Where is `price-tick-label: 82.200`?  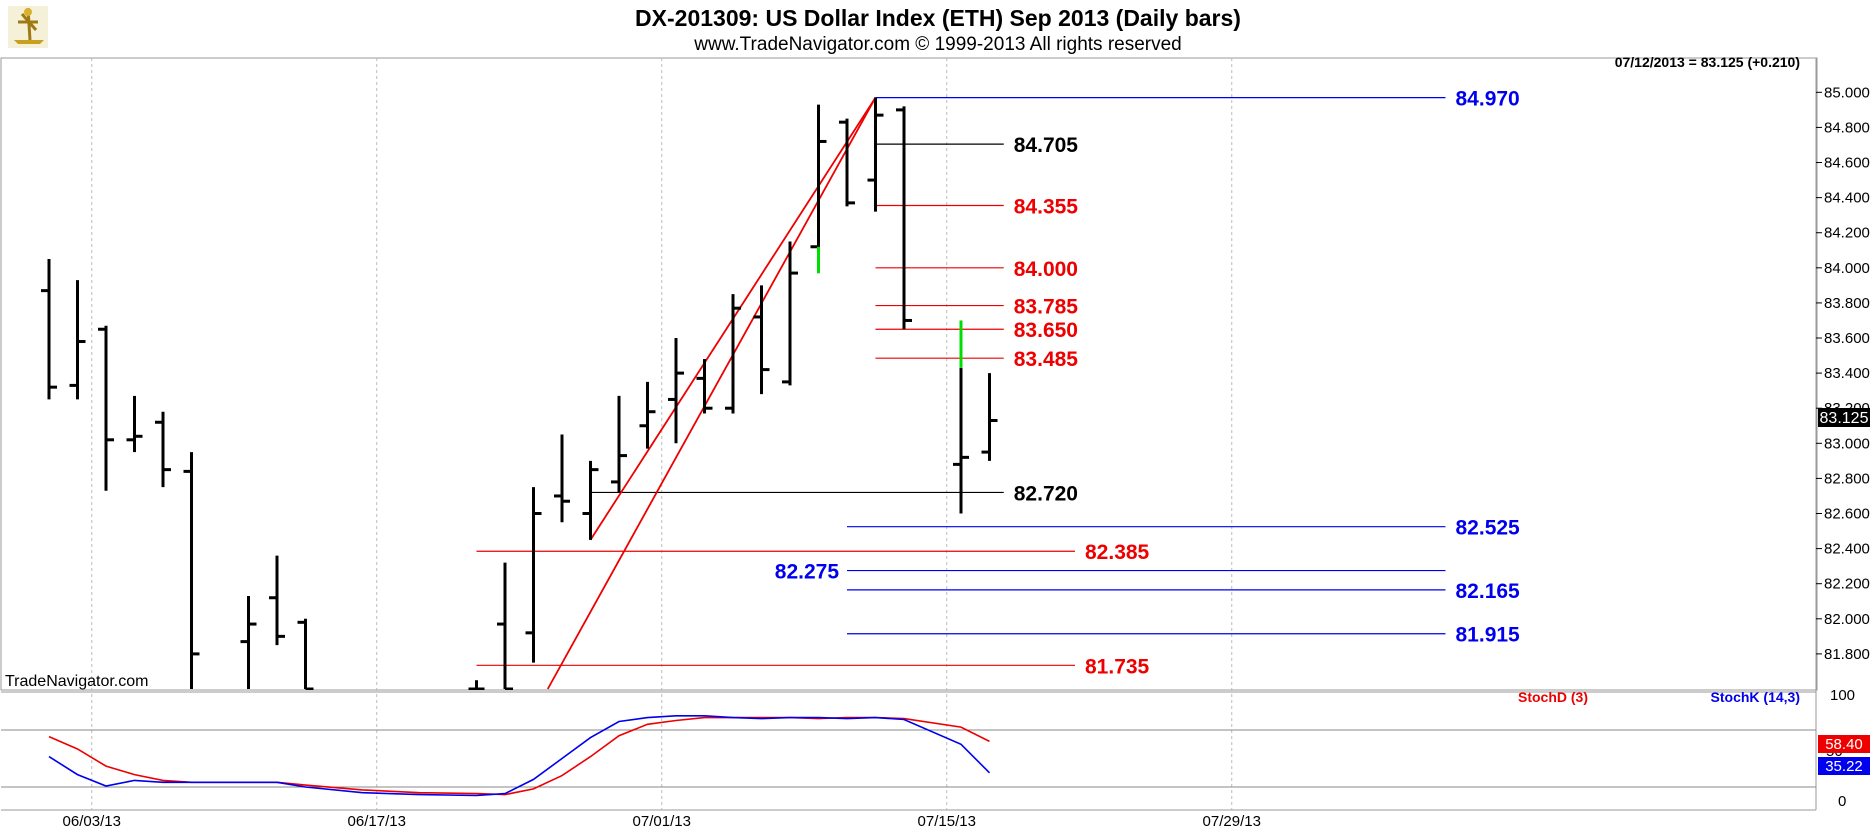 price-tick-label: 82.200 is located at coordinates (1847, 584).